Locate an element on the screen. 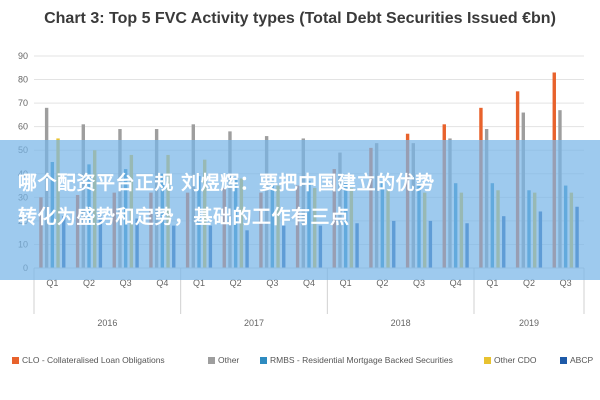 The width and height of the screenshot is (600, 400). legend-item: CLO - Collateralised Loan Obligations is located at coordinates (88, 360).